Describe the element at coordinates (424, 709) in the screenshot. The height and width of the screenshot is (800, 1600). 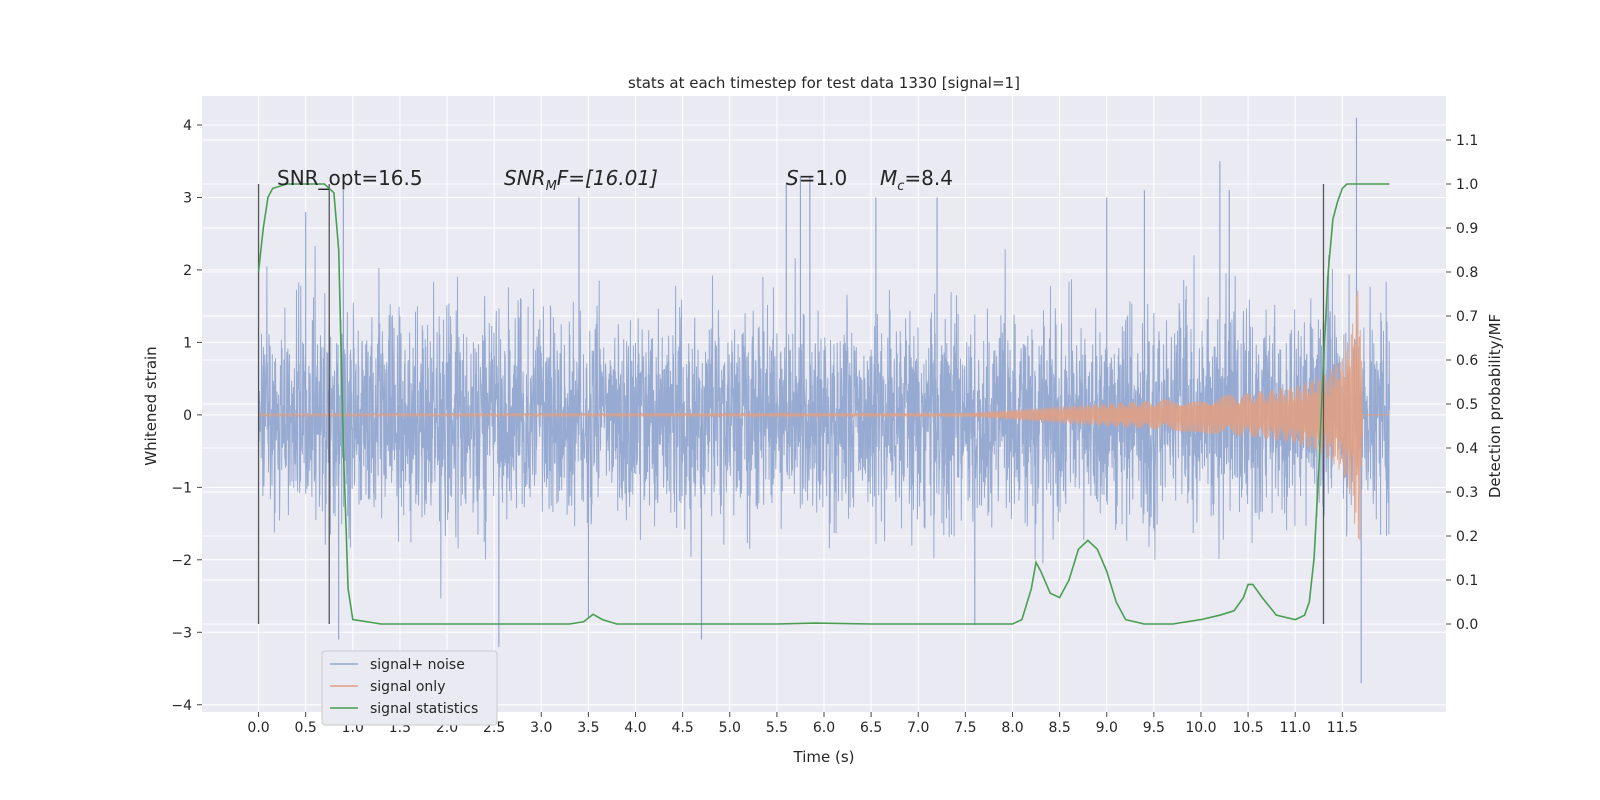
I see `legend-label-signal-statistics: signal statistics` at that location.